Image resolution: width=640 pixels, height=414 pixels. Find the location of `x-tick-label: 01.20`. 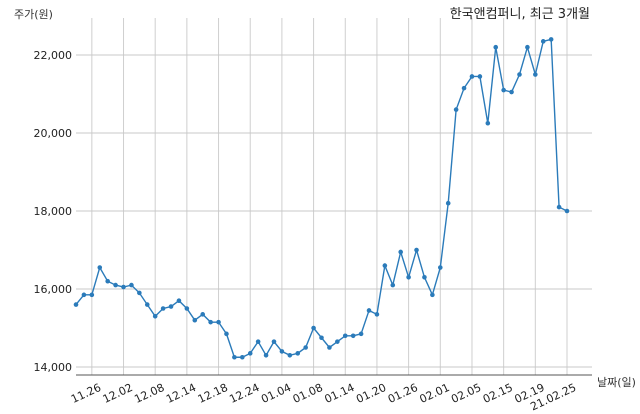

x-tick-label: 01.20 is located at coordinates (371, 393).